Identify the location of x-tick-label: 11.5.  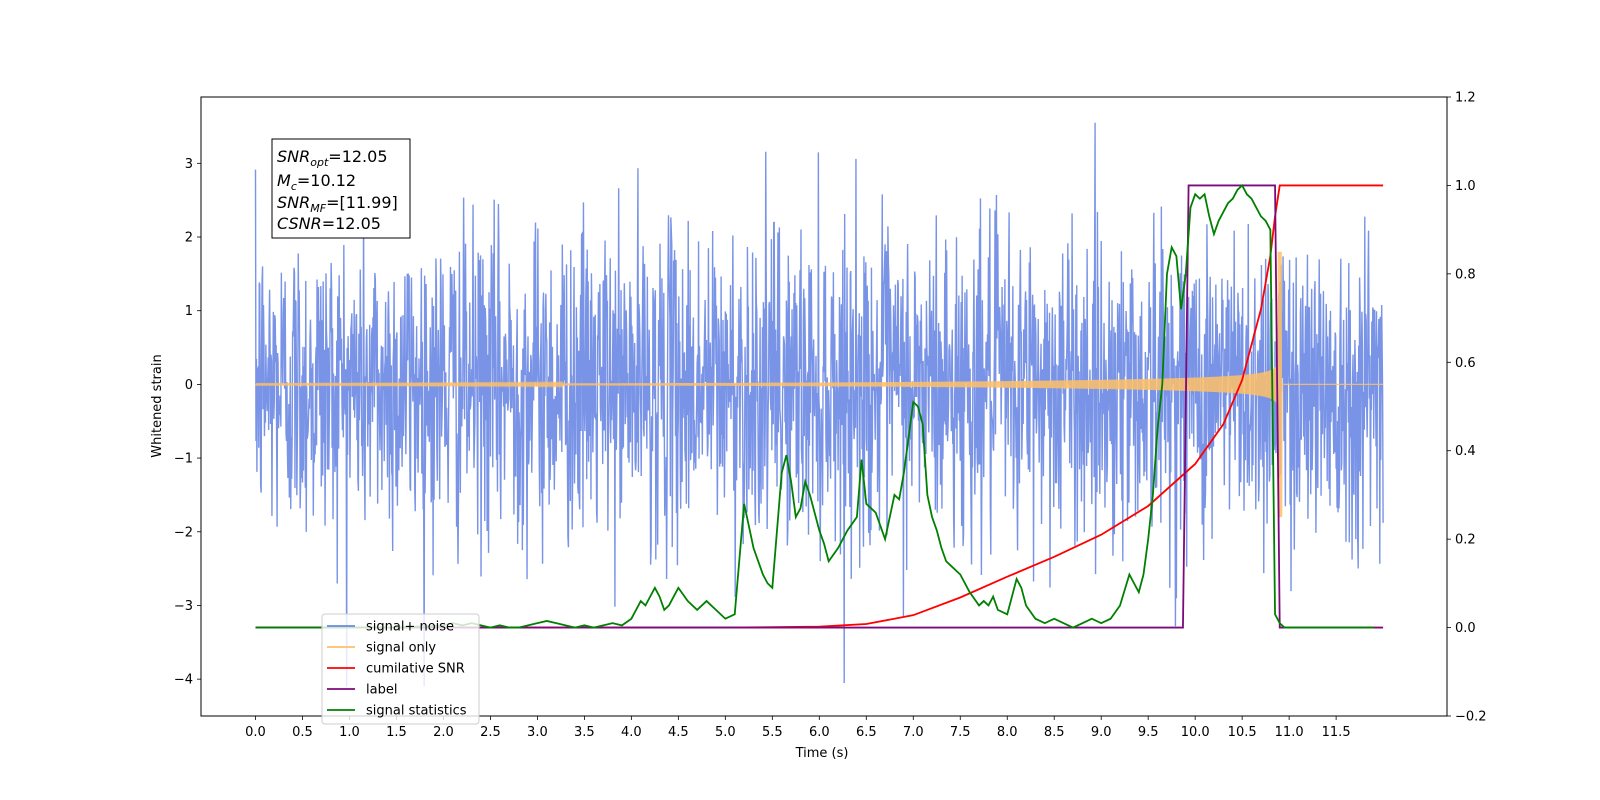
(1336, 732).